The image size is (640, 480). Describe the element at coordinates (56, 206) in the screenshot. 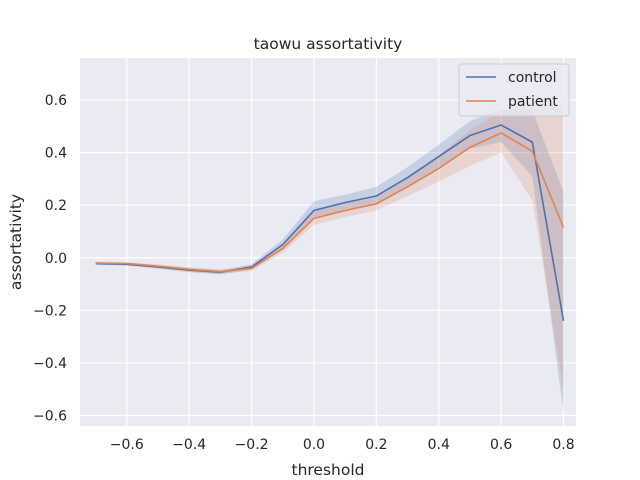

I see `y-tick-label: 0.2` at that location.